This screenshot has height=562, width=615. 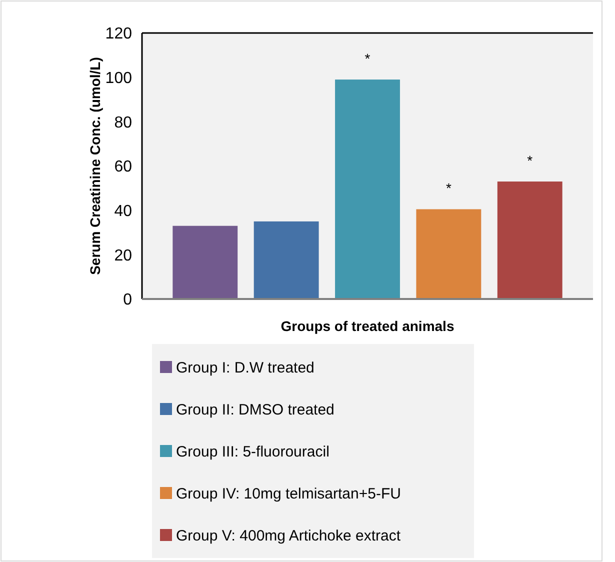 What do you see at coordinates (255, 409) in the screenshot?
I see `legend-label: Group II: DMSO treated` at bounding box center [255, 409].